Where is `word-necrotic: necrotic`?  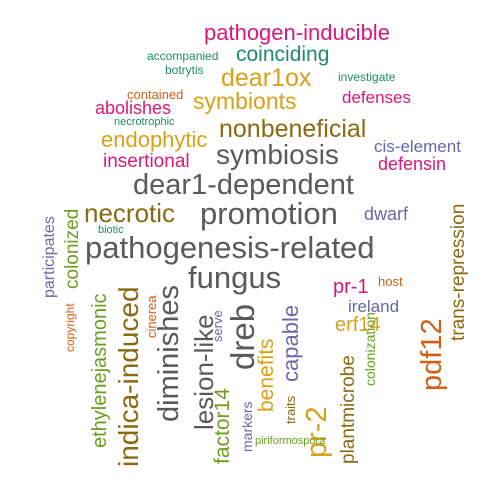
word-necrotic: necrotic is located at coordinates (130, 213).